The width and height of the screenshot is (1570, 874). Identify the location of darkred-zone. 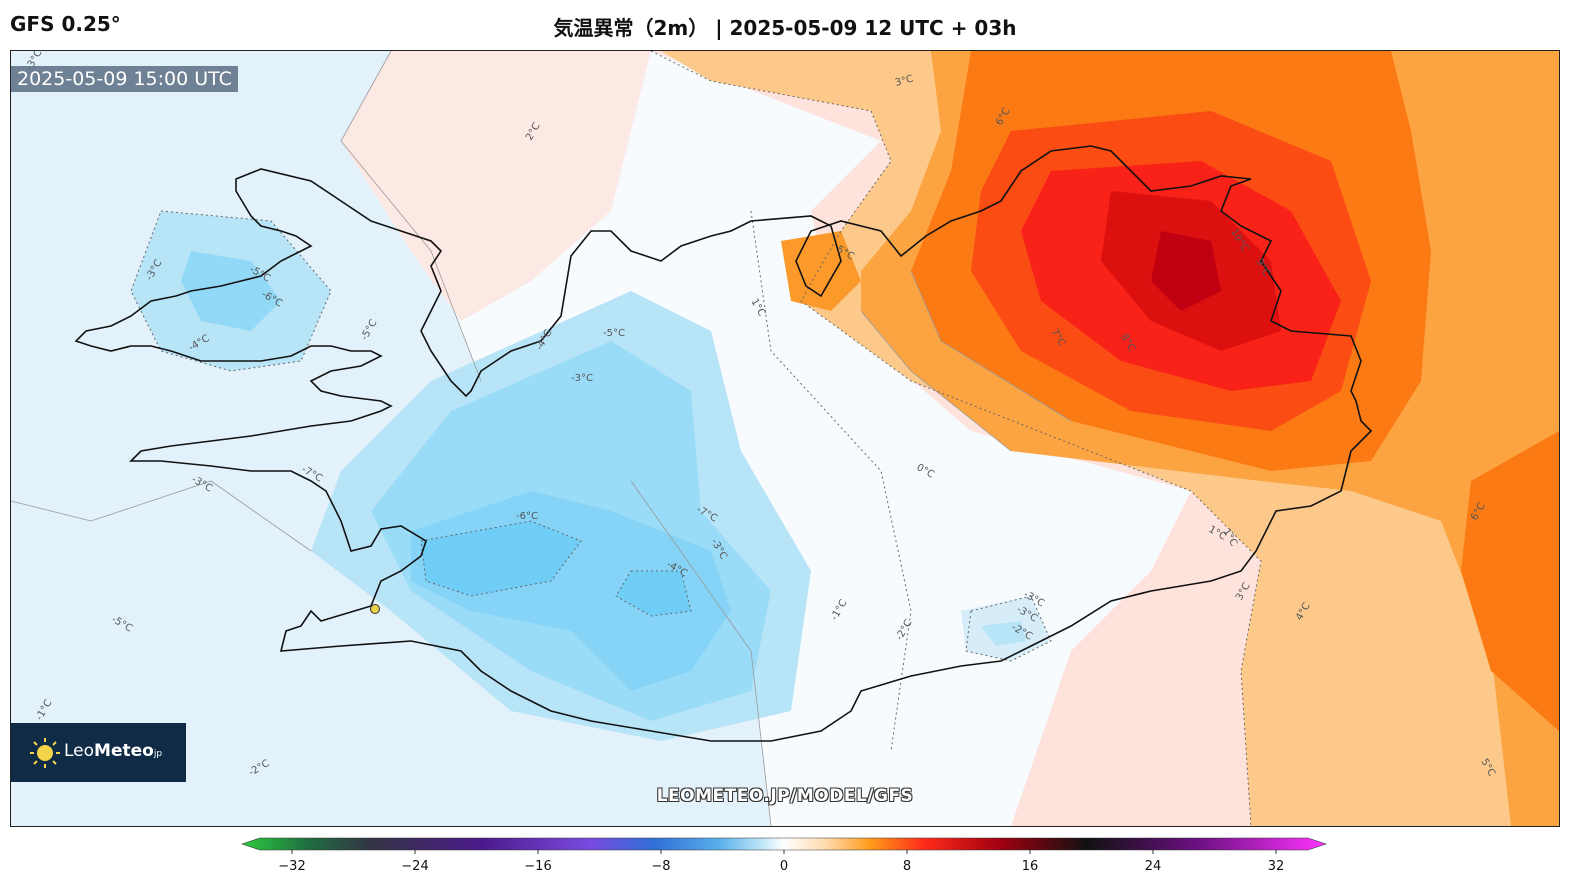
(1186, 271).